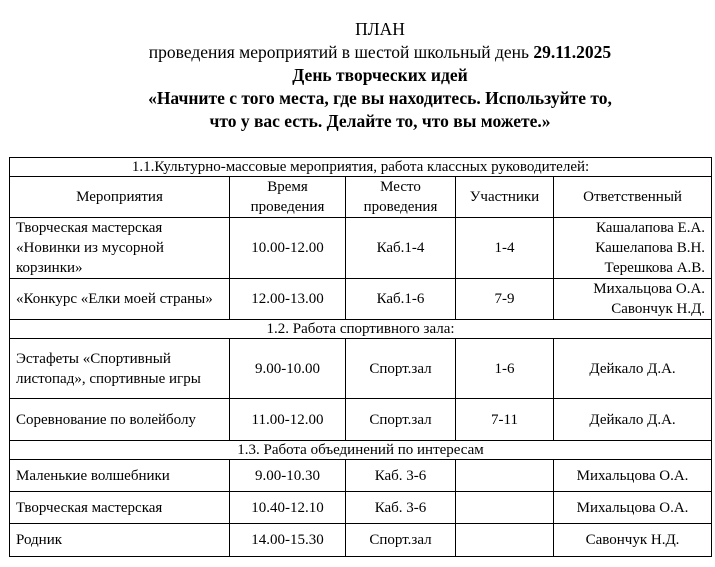 Image resolution: width=715 pixels, height=567 pixels. Describe the element at coordinates (287, 419) in the screenshot. I see `time-cell: 11.00-12.00` at that location.